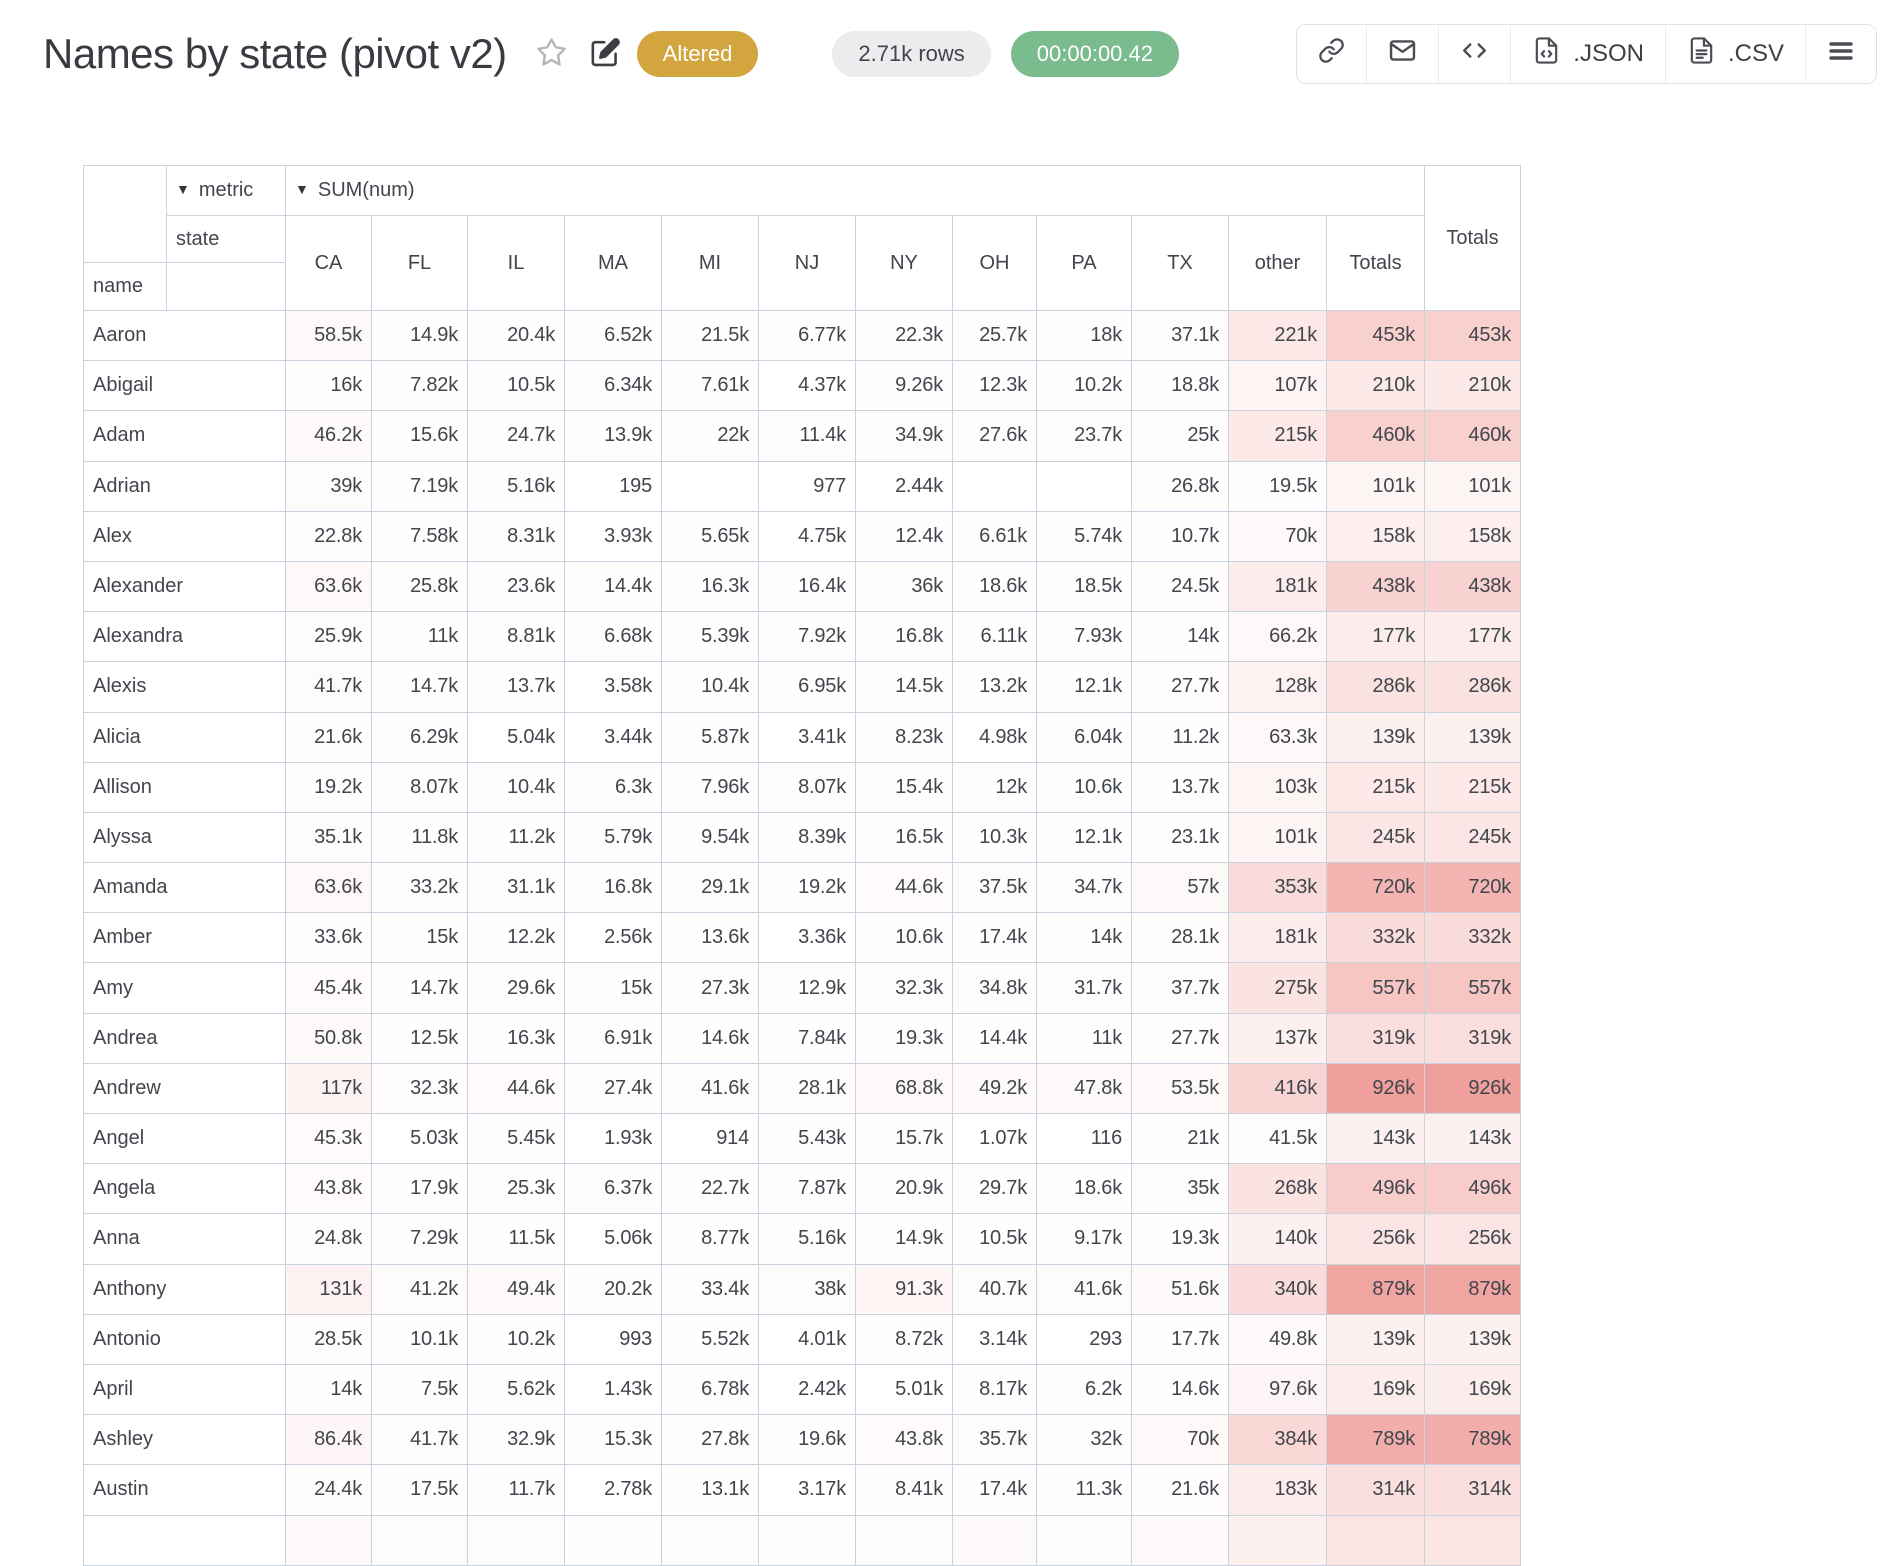  What do you see at coordinates (904, 536) in the screenshot?
I see `value-cell: 12.4k` at bounding box center [904, 536].